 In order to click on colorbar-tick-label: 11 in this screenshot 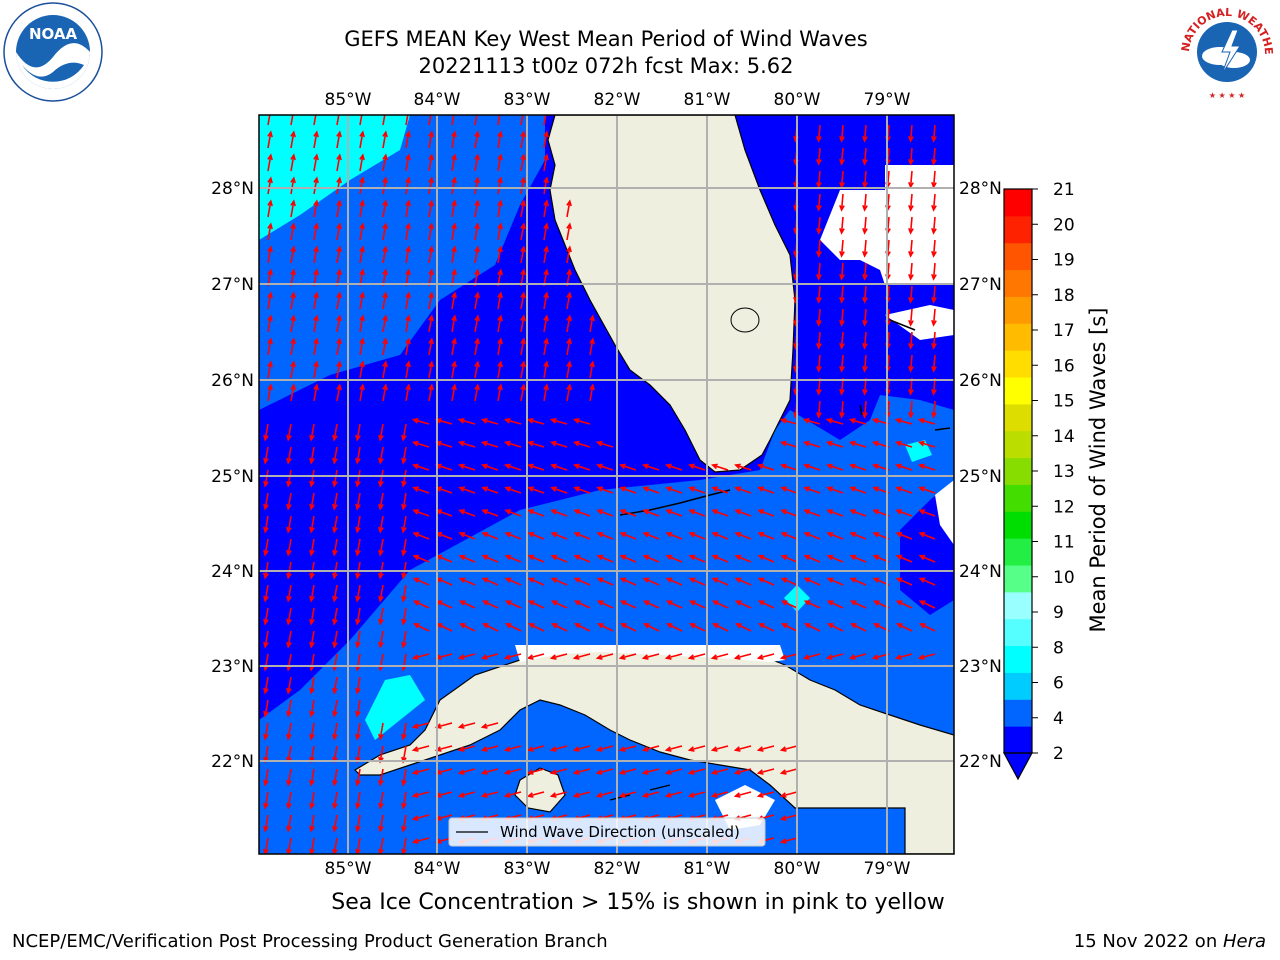, I will do `click(1064, 543)`.